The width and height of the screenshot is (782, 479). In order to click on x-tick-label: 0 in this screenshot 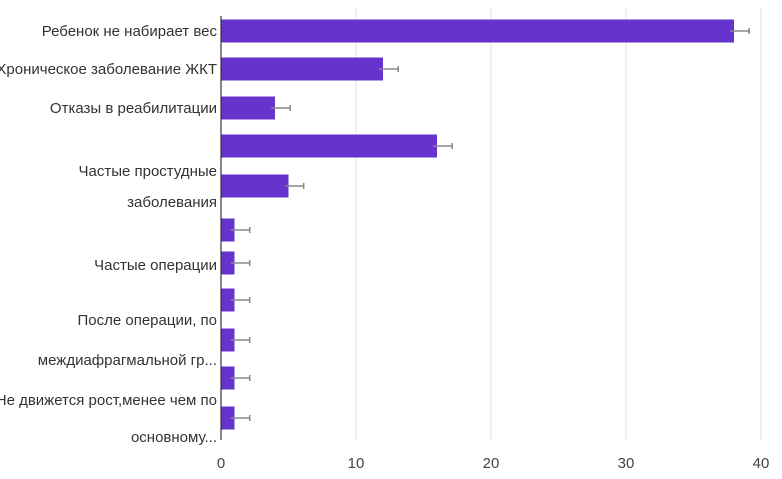, I will do `click(221, 463)`.